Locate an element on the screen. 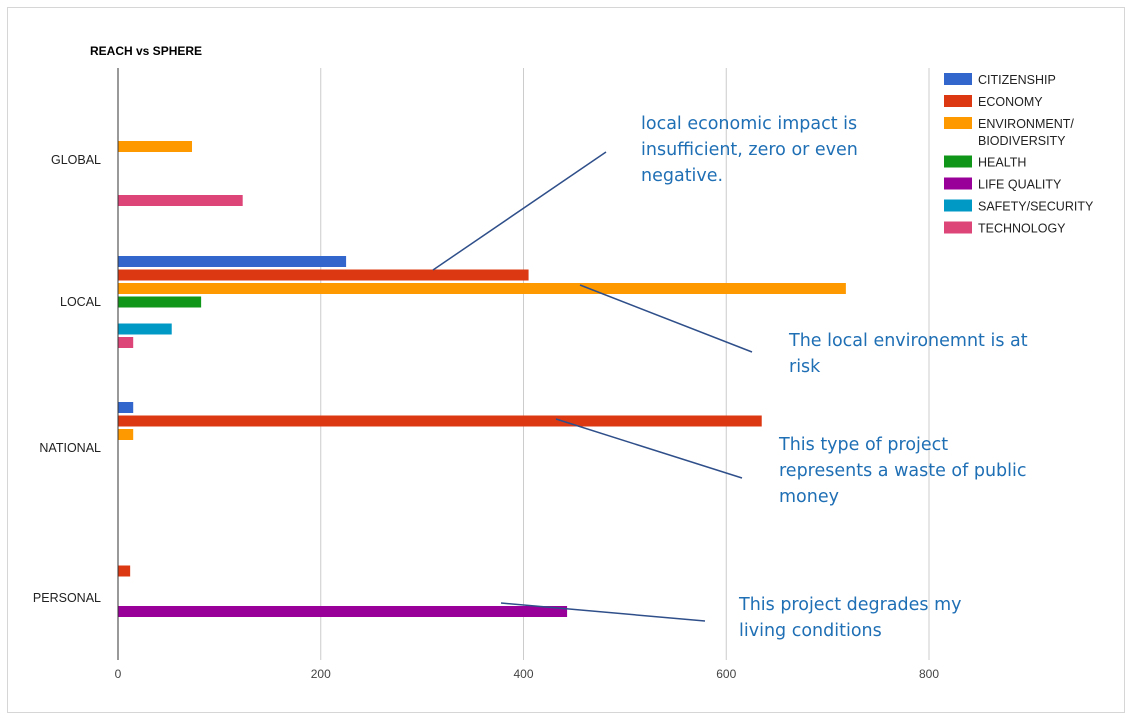 This screenshot has width=1134, height=721. category-label-global: GLOBAL is located at coordinates (76, 160).